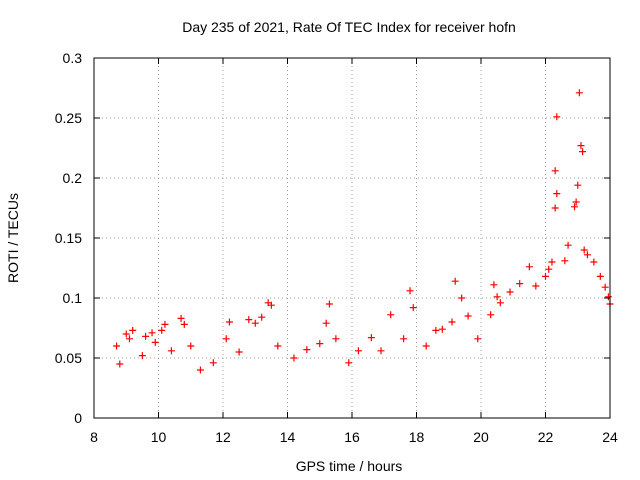 The height and width of the screenshot is (480, 640). I want to click on y-tick-label: 0.05, so click(68, 358).